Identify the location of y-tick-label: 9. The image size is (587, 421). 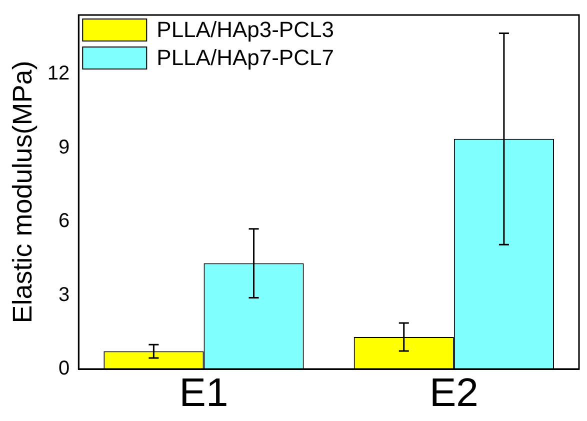
(64, 147).